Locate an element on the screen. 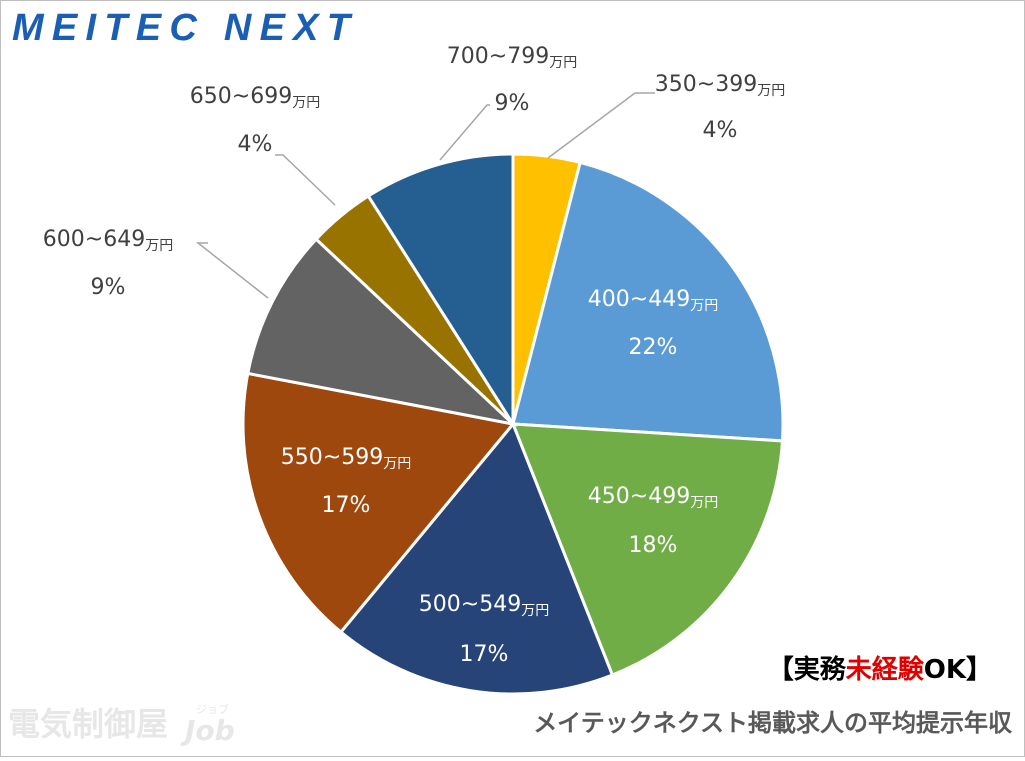 The height and width of the screenshot is (761, 1025). slice-label: 550~599万円 is located at coordinates (346, 458).